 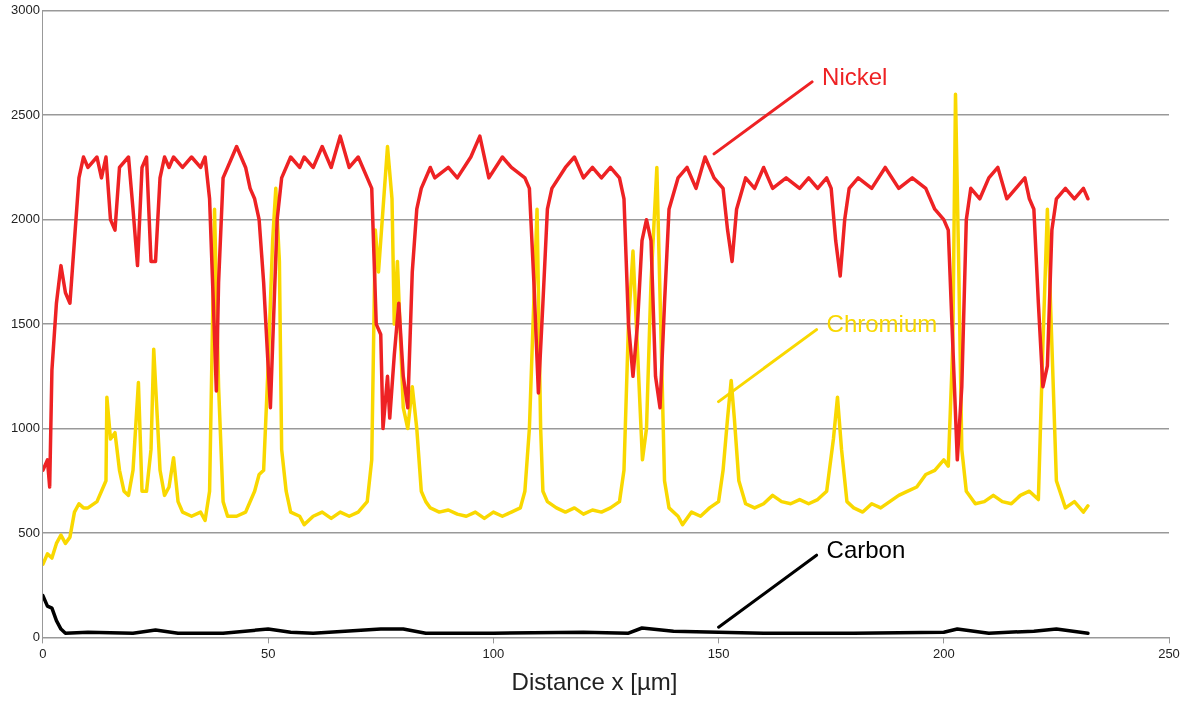 I want to click on text: Nickel, so click(x=855, y=76).